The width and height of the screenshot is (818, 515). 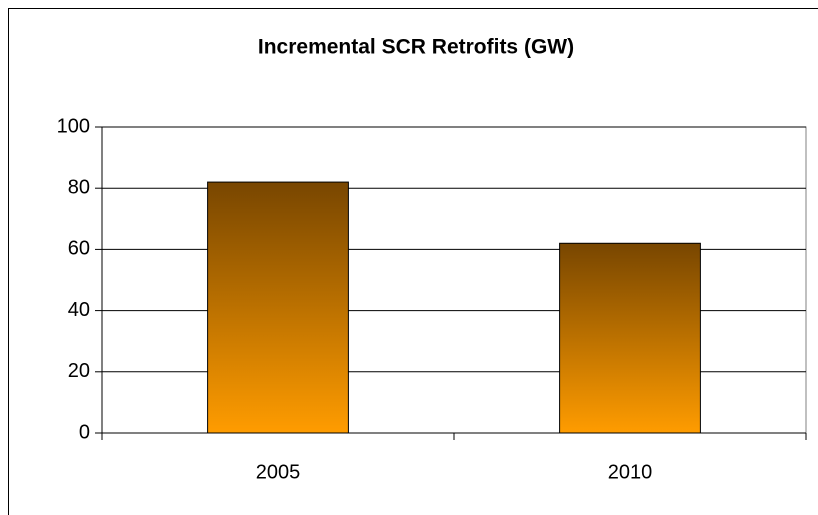 What do you see at coordinates (278, 472) in the screenshot?
I see `x-tick-label: 2005` at bounding box center [278, 472].